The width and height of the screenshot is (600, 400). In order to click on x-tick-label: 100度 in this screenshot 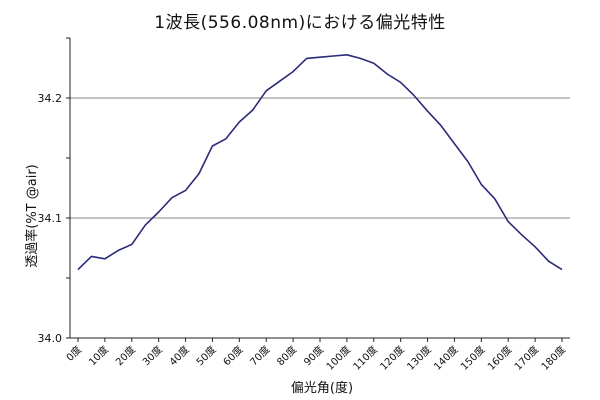, I will do `click(338, 358)`.